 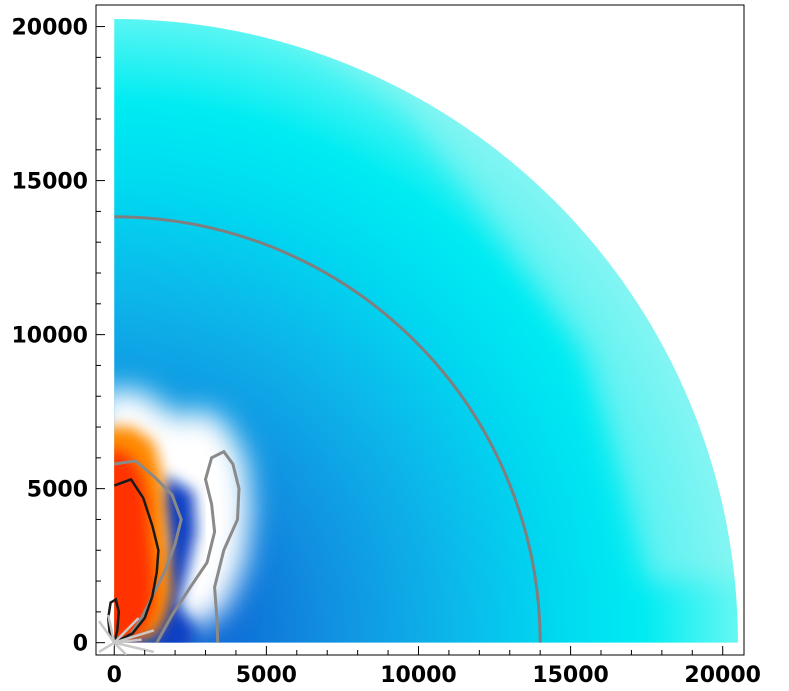 I want to click on contour-gray-outer, so click(x=198, y=546).